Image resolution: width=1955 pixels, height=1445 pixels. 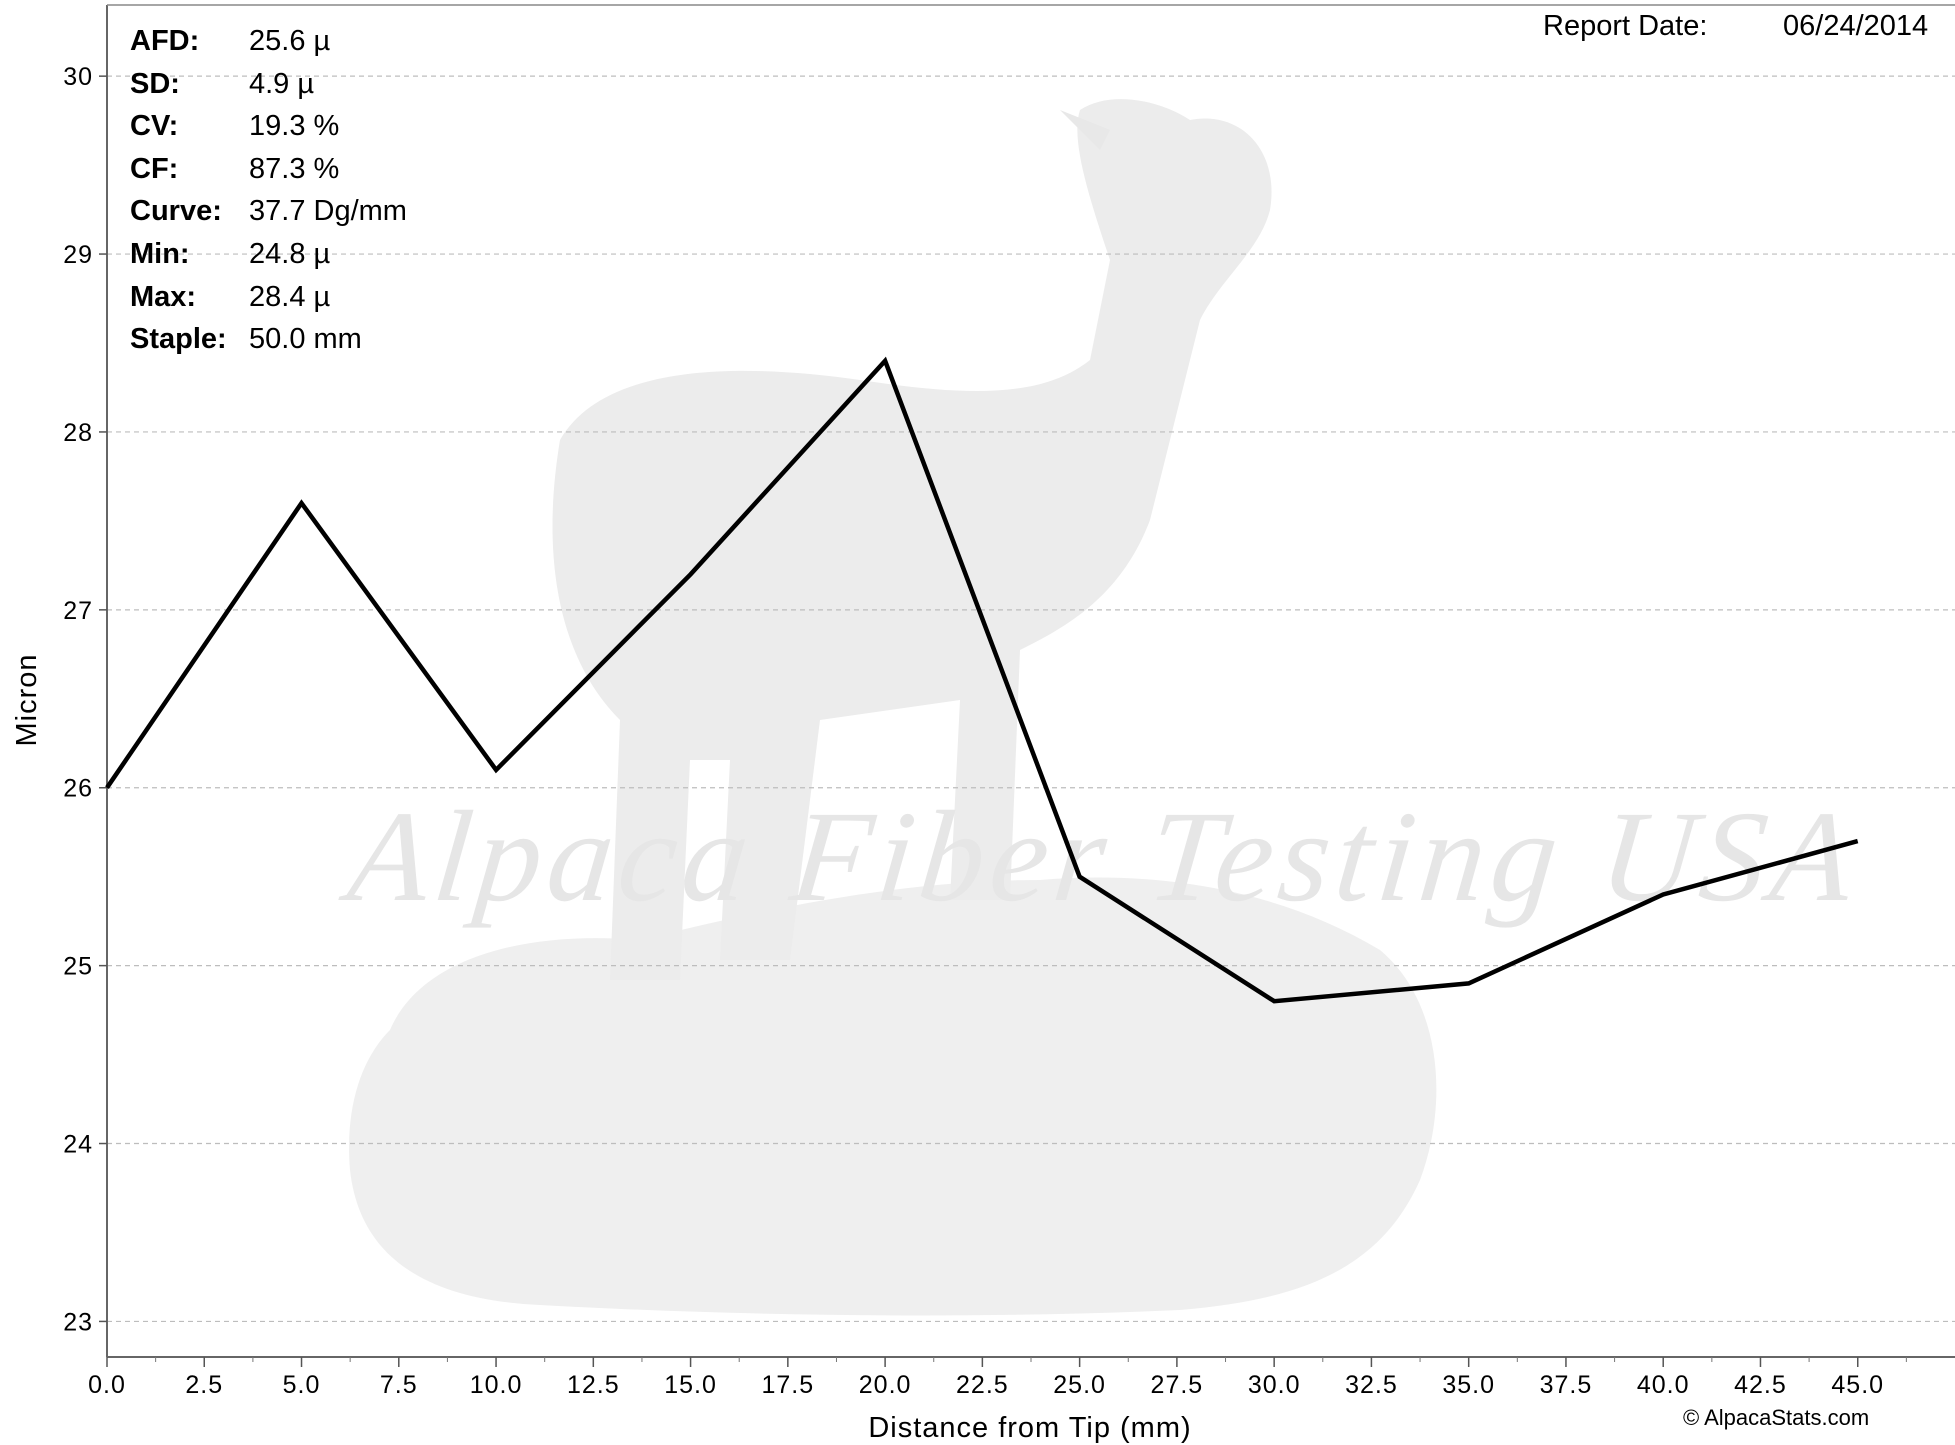 What do you see at coordinates (305, 339) in the screenshot?
I see `stat-value: 50.0 mm` at bounding box center [305, 339].